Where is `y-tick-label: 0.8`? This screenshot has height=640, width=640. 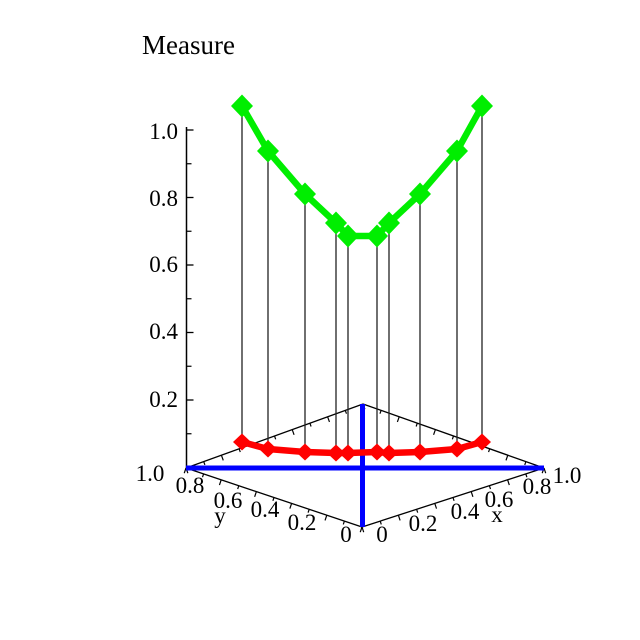 y-tick-label: 0.8 is located at coordinates (190, 485).